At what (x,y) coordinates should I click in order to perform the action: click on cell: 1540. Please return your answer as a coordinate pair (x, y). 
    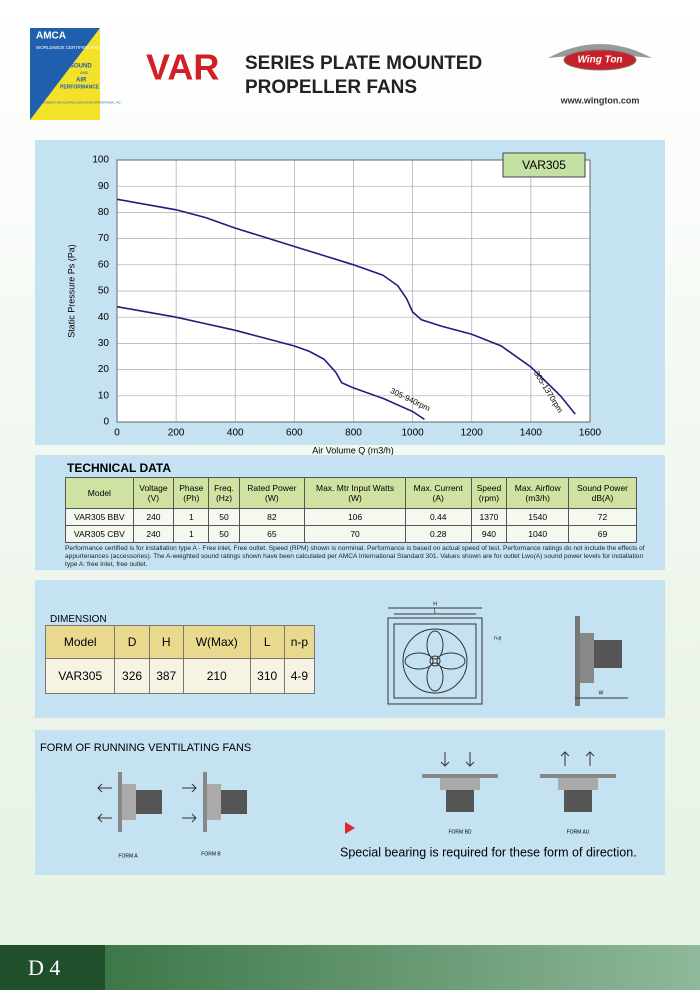
    Looking at the image, I should click on (537, 517).